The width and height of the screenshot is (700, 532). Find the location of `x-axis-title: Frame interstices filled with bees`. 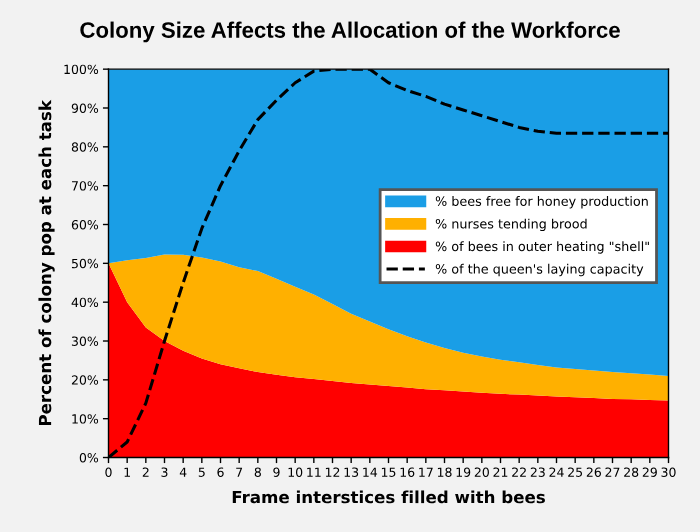

x-axis-title: Frame interstices filled with bees is located at coordinates (388, 497).